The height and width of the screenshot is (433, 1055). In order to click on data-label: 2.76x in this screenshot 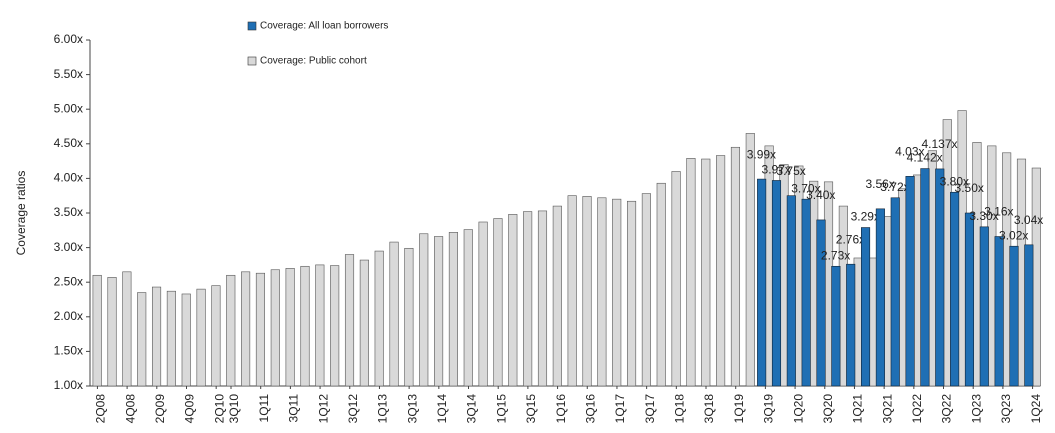, I will do `click(850, 239)`.